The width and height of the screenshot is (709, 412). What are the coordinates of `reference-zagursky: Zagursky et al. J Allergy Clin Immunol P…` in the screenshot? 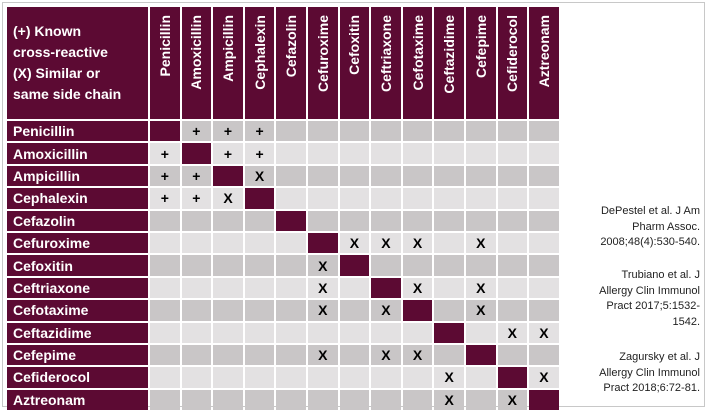 It's located at (641, 373).